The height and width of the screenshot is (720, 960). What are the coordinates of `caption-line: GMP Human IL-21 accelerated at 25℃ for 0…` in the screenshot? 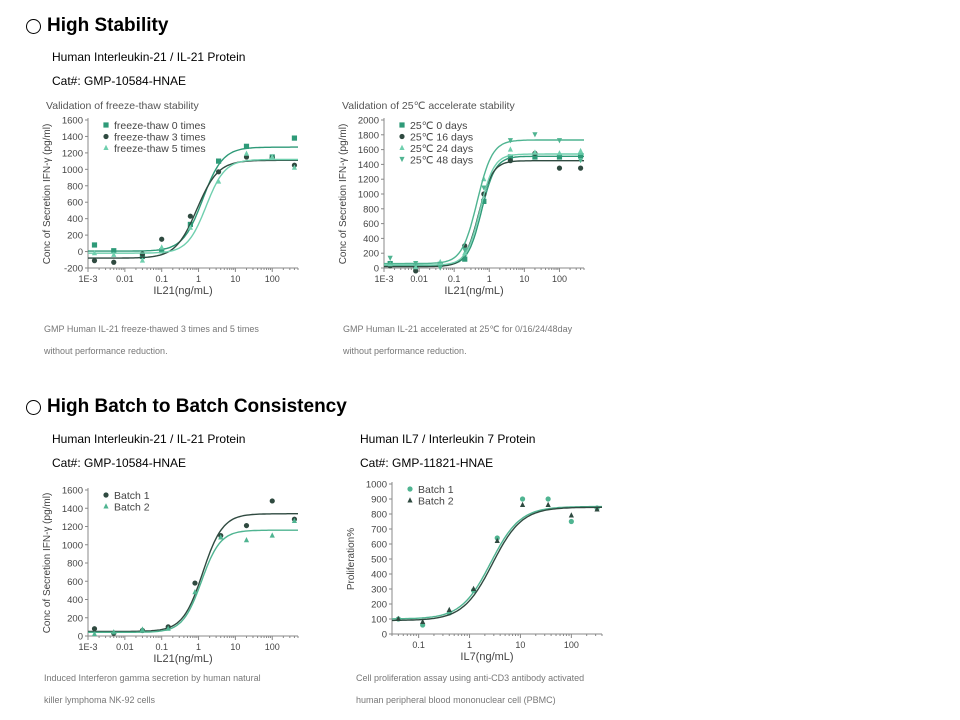 It's located at (458, 329).